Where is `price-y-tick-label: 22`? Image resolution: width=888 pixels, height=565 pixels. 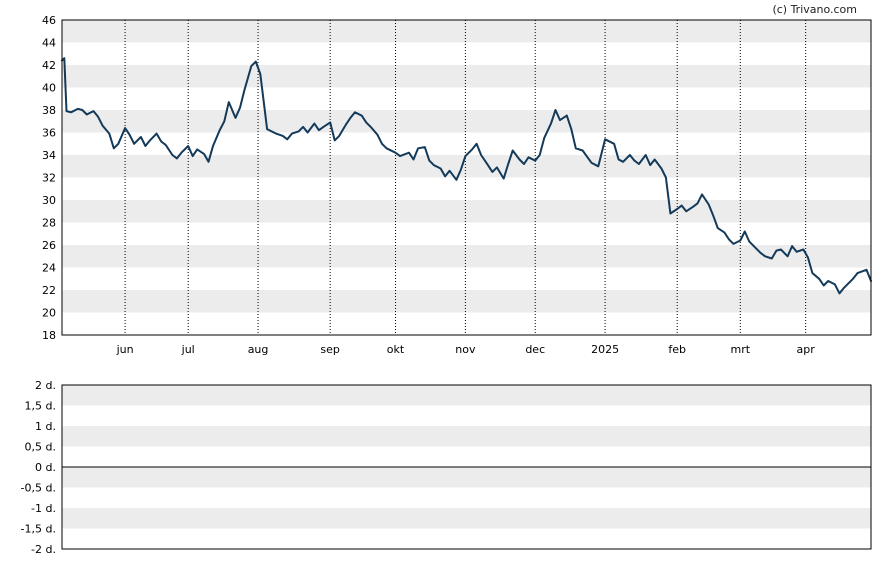 price-y-tick-label: 22 is located at coordinates (49, 290).